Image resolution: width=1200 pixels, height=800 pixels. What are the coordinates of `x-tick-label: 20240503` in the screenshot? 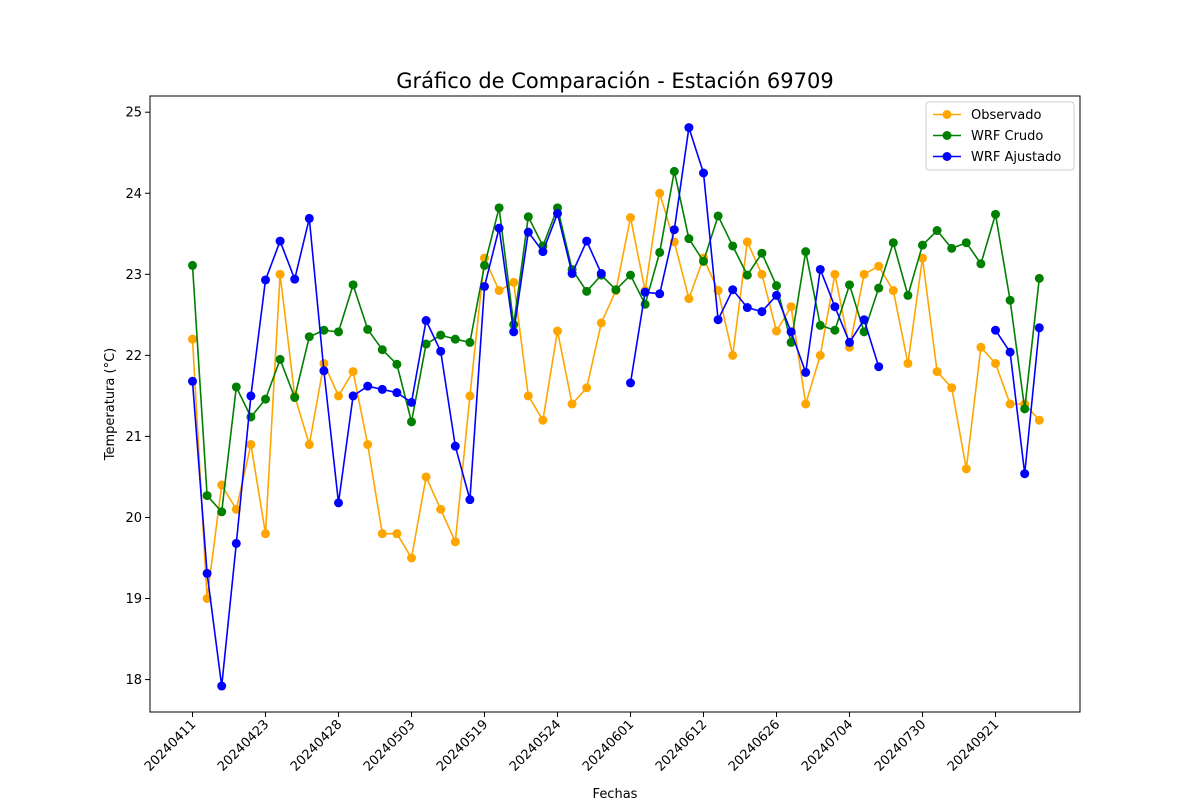 It's located at (389, 745).